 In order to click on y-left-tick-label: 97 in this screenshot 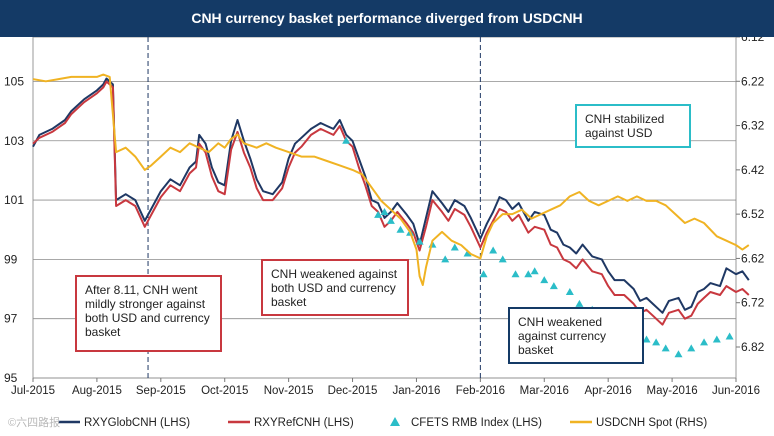, I will do `click(11, 319)`.